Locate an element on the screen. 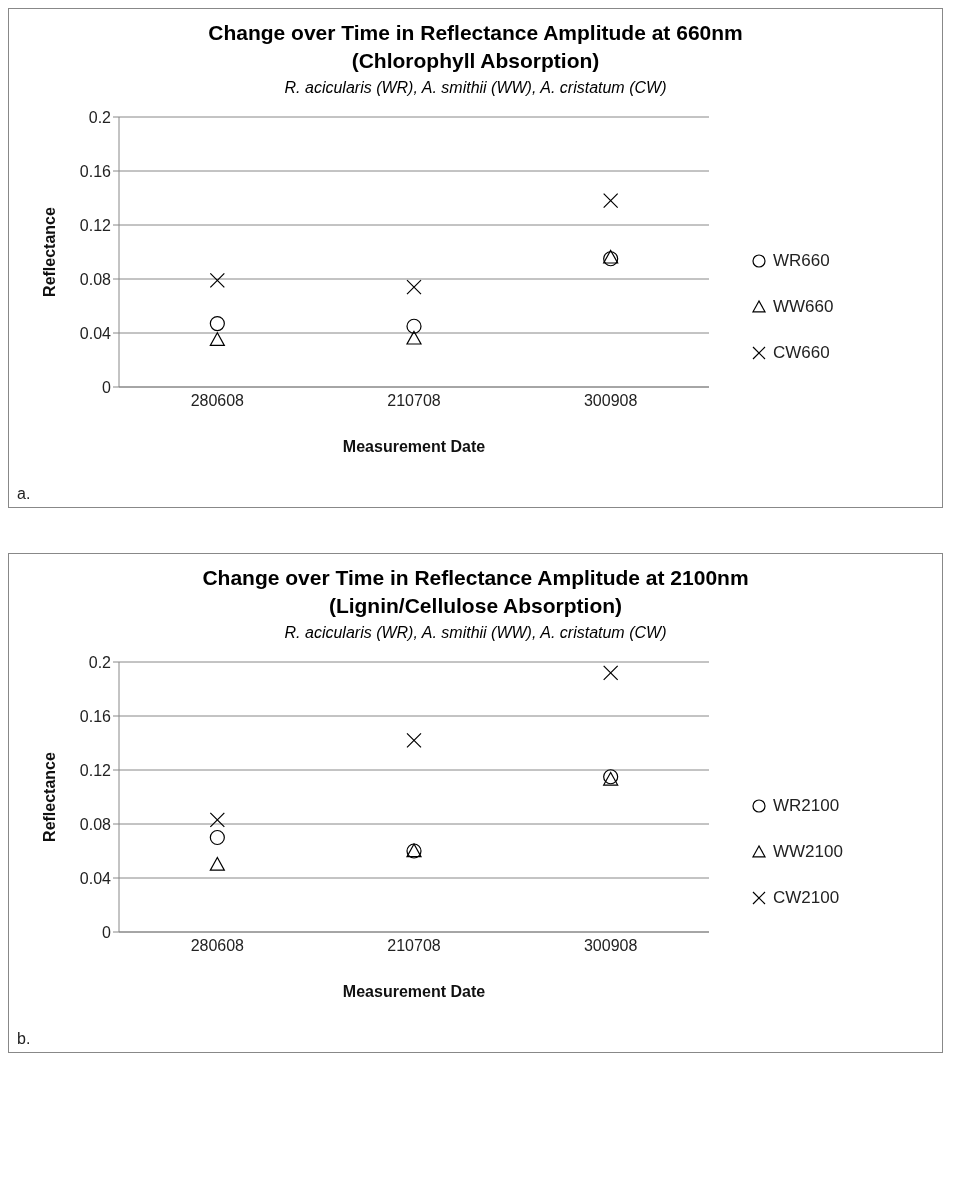  legend-label: CW660 is located at coordinates (801, 353).